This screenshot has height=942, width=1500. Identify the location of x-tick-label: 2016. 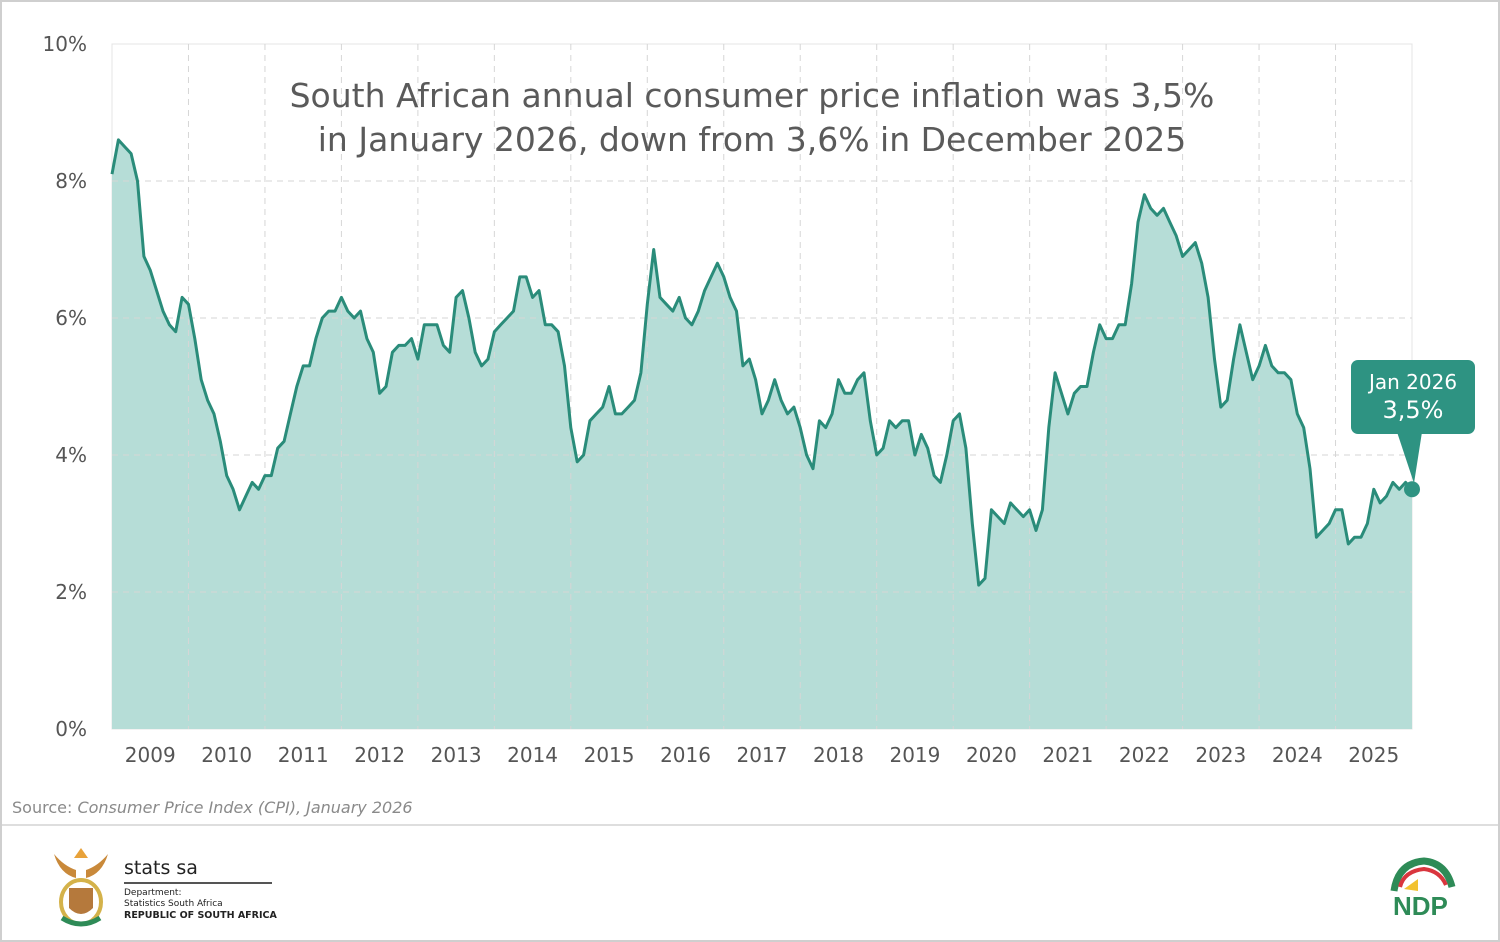
(685, 755).